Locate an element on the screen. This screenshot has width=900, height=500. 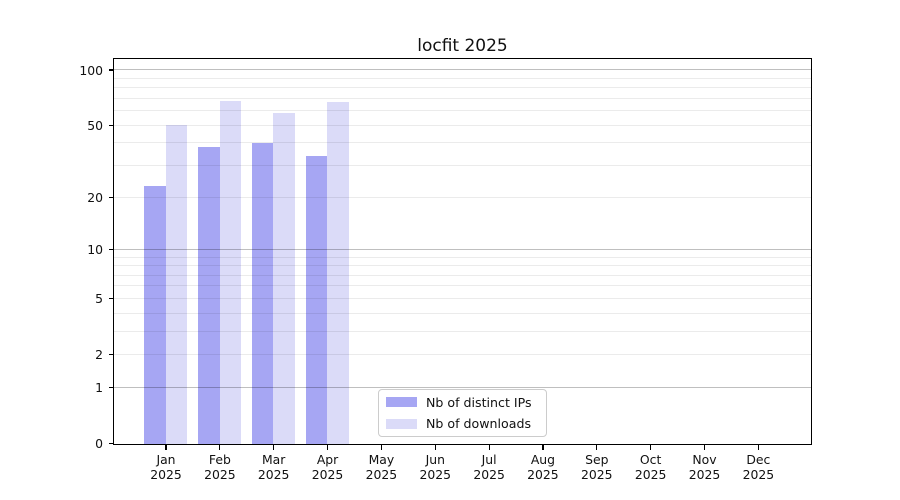
x-tick-label: Aug 2025 is located at coordinates (543, 467).